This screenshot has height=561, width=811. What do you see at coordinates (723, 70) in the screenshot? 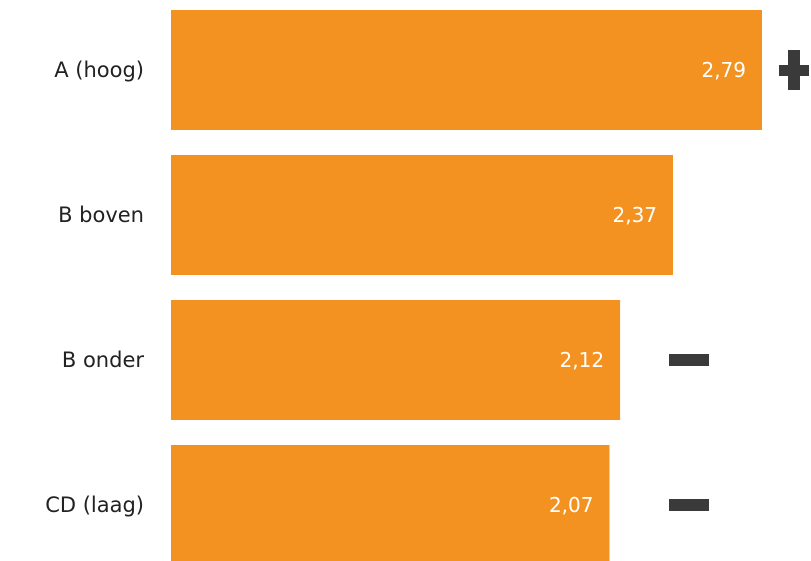
I see `value-label: 2,79` at bounding box center [723, 70].